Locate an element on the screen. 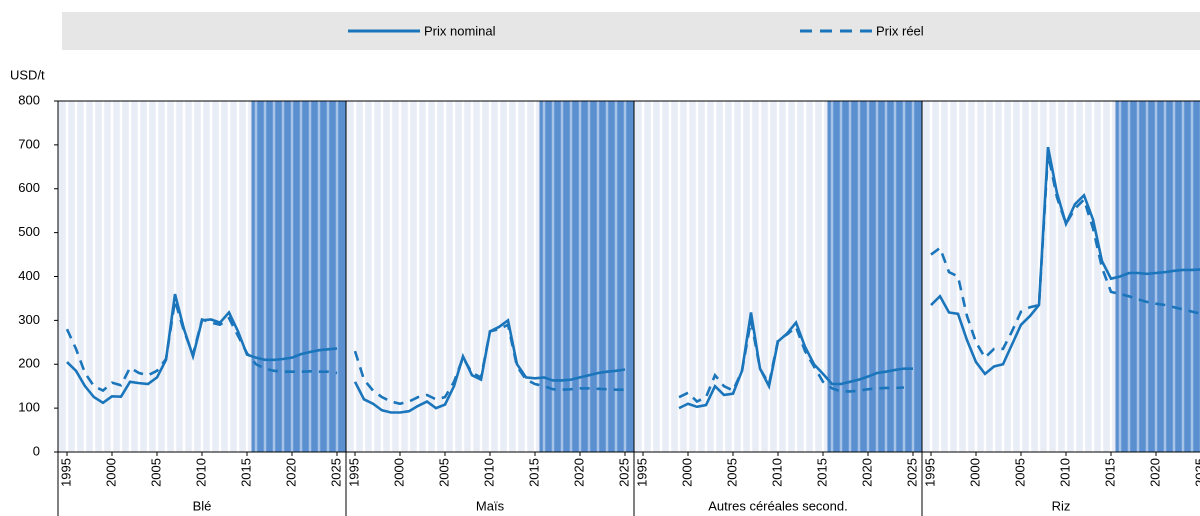 The height and width of the screenshot is (516, 1200). panel-label: Maïs is located at coordinates (490, 505).